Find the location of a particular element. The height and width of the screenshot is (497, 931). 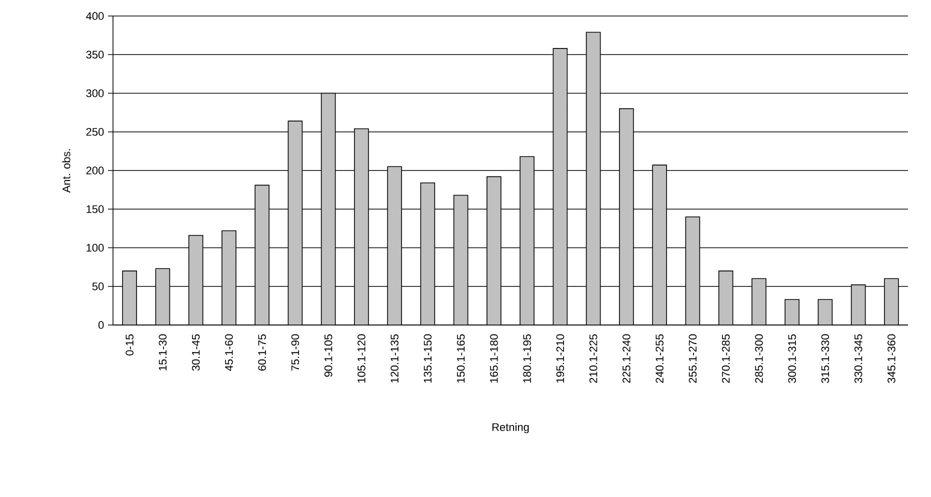

x-tick-label: 0-15 is located at coordinates (130, 345).